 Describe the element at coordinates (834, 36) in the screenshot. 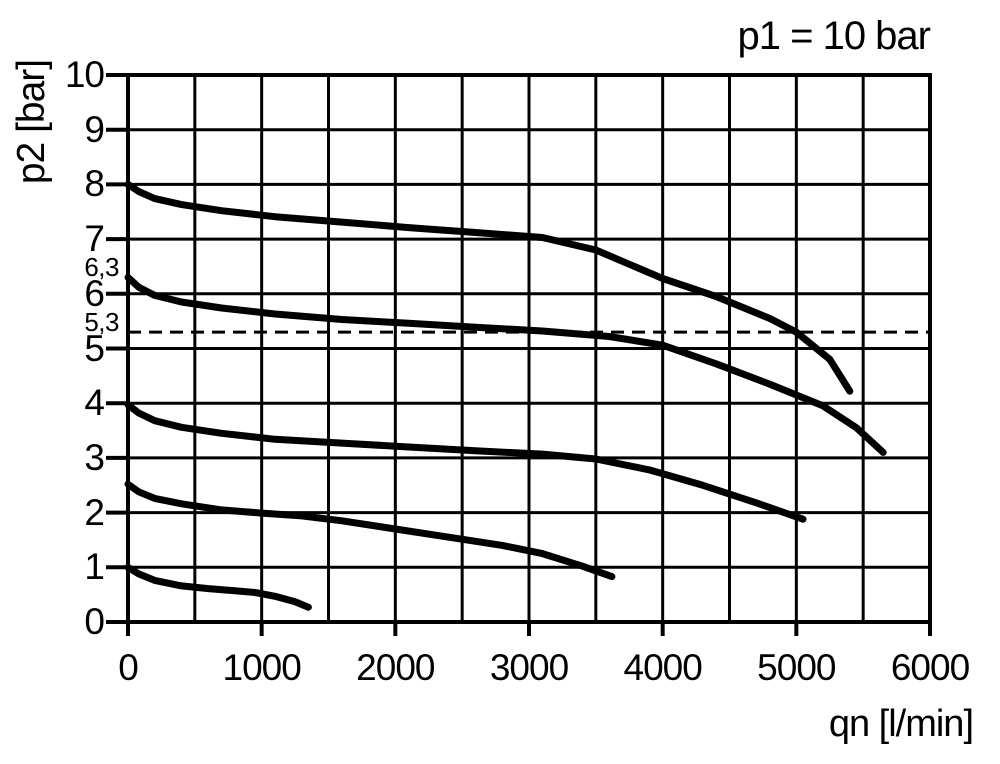

I see `chart-title: p1 = 10 bar` at that location.